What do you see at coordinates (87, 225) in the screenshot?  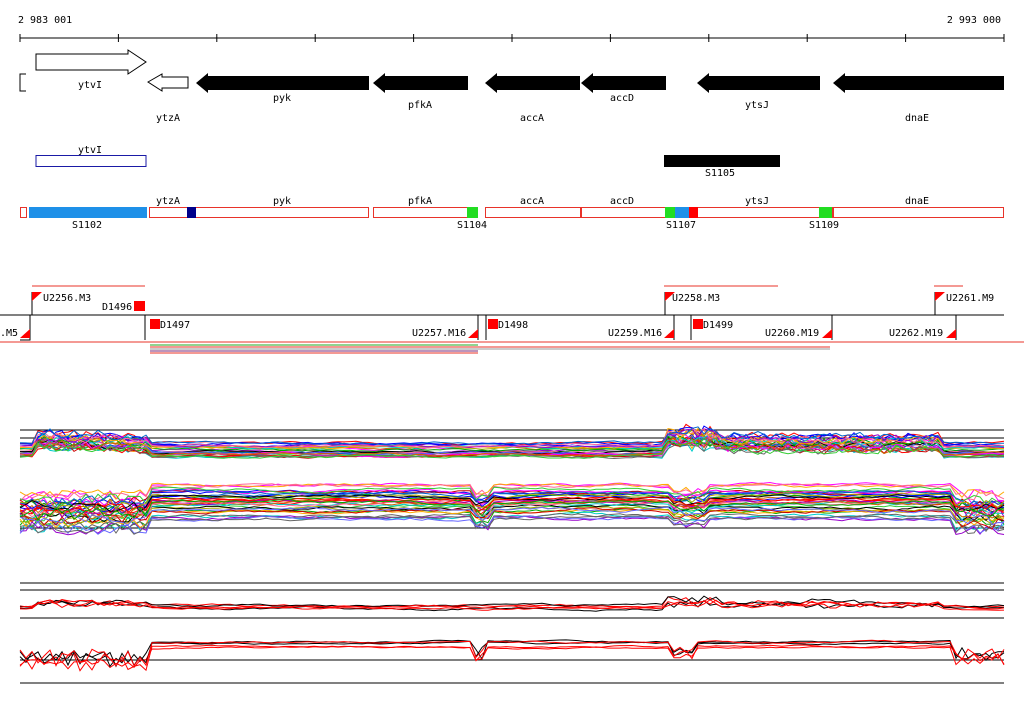 I see `site-label-s1102: S1102` at bounding box center [87, 225].